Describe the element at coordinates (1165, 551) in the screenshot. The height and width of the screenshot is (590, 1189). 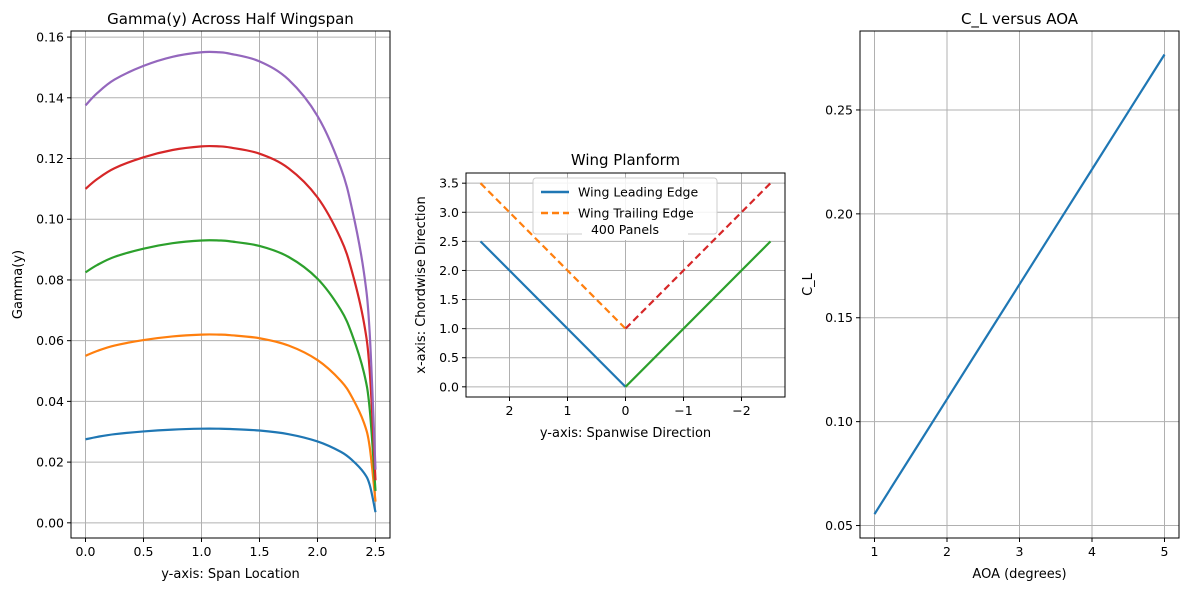
I see `x-tick-label: 5` at that location.